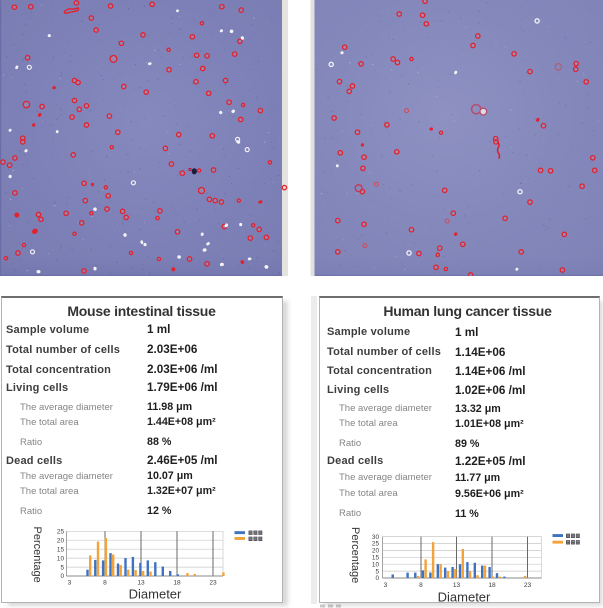 The image size is (603, 608). Describe the element at coordinates (376, 537) in the screenshot. I see `svg-text: 30` at that location.